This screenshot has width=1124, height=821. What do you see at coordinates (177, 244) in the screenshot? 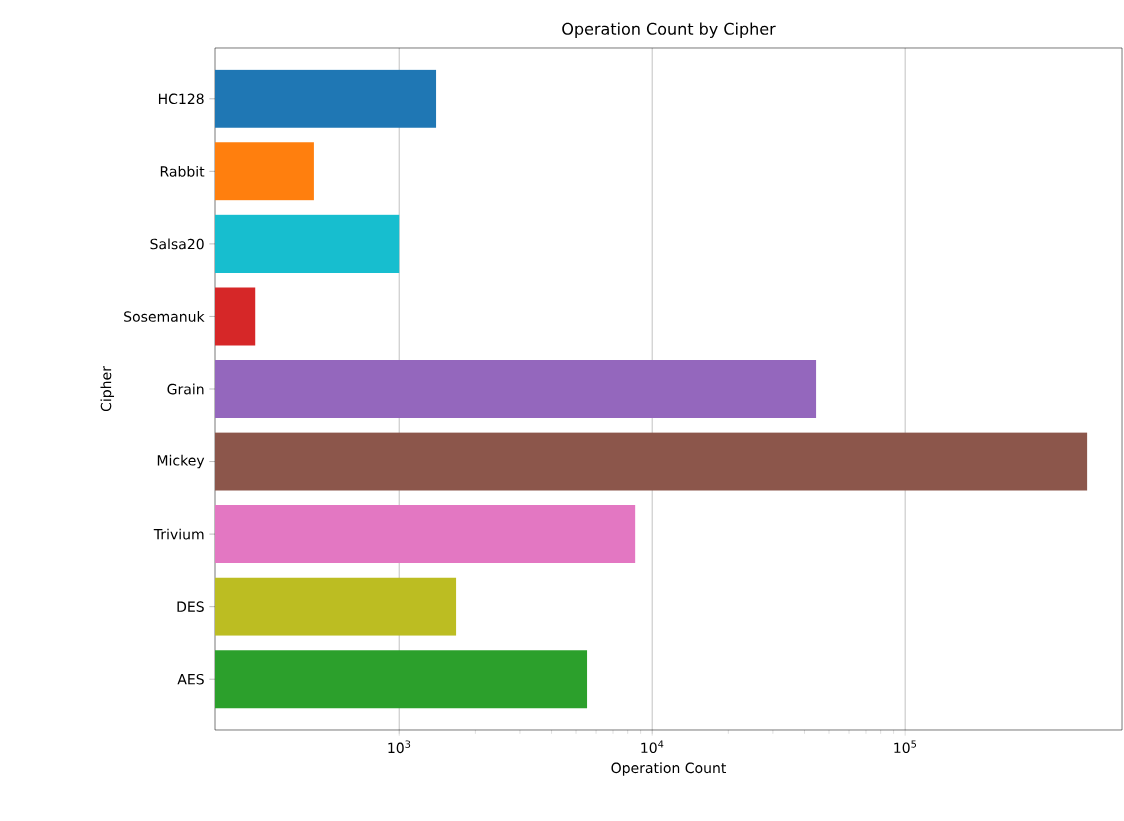
I see `y-tick-label: Salsa20` at bounding box center [177, 244].